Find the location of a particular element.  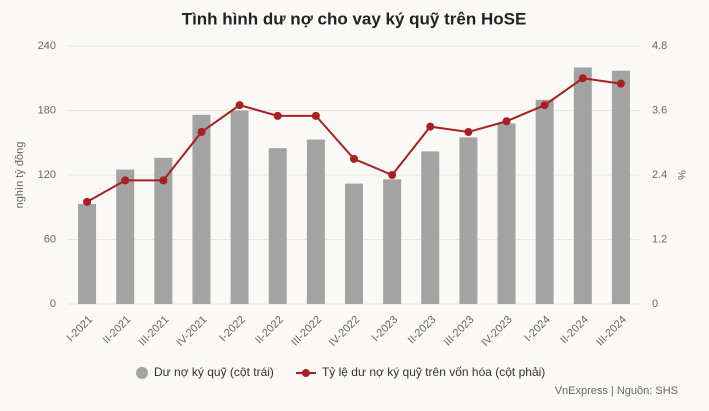

y2-tick-label: 1.2 is located at coordinates (659, 239).